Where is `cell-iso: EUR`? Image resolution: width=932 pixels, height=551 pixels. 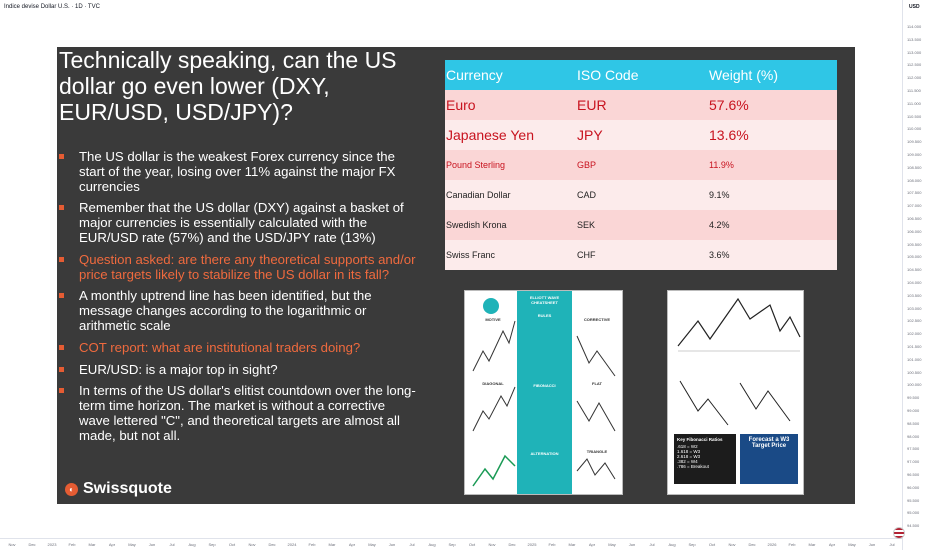
cell-iso: EUR is located at coordinates (642, 105).